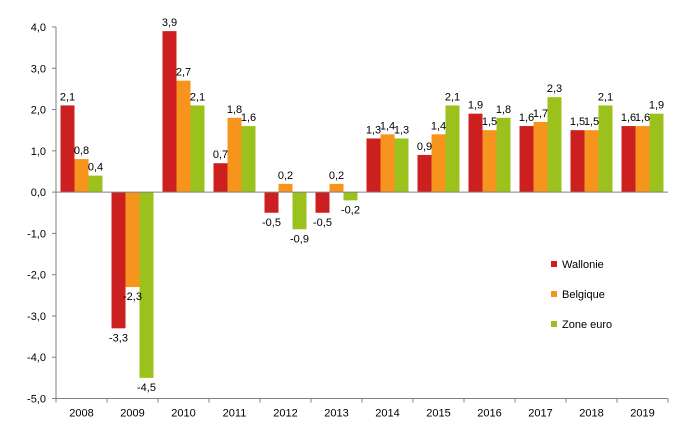 The image size is (681, 444). What do you see at coordinates (299, 239) in the screenshot?
I see `data-label-zone-euro-2012: -0,9` at bounding box center [299, 239].